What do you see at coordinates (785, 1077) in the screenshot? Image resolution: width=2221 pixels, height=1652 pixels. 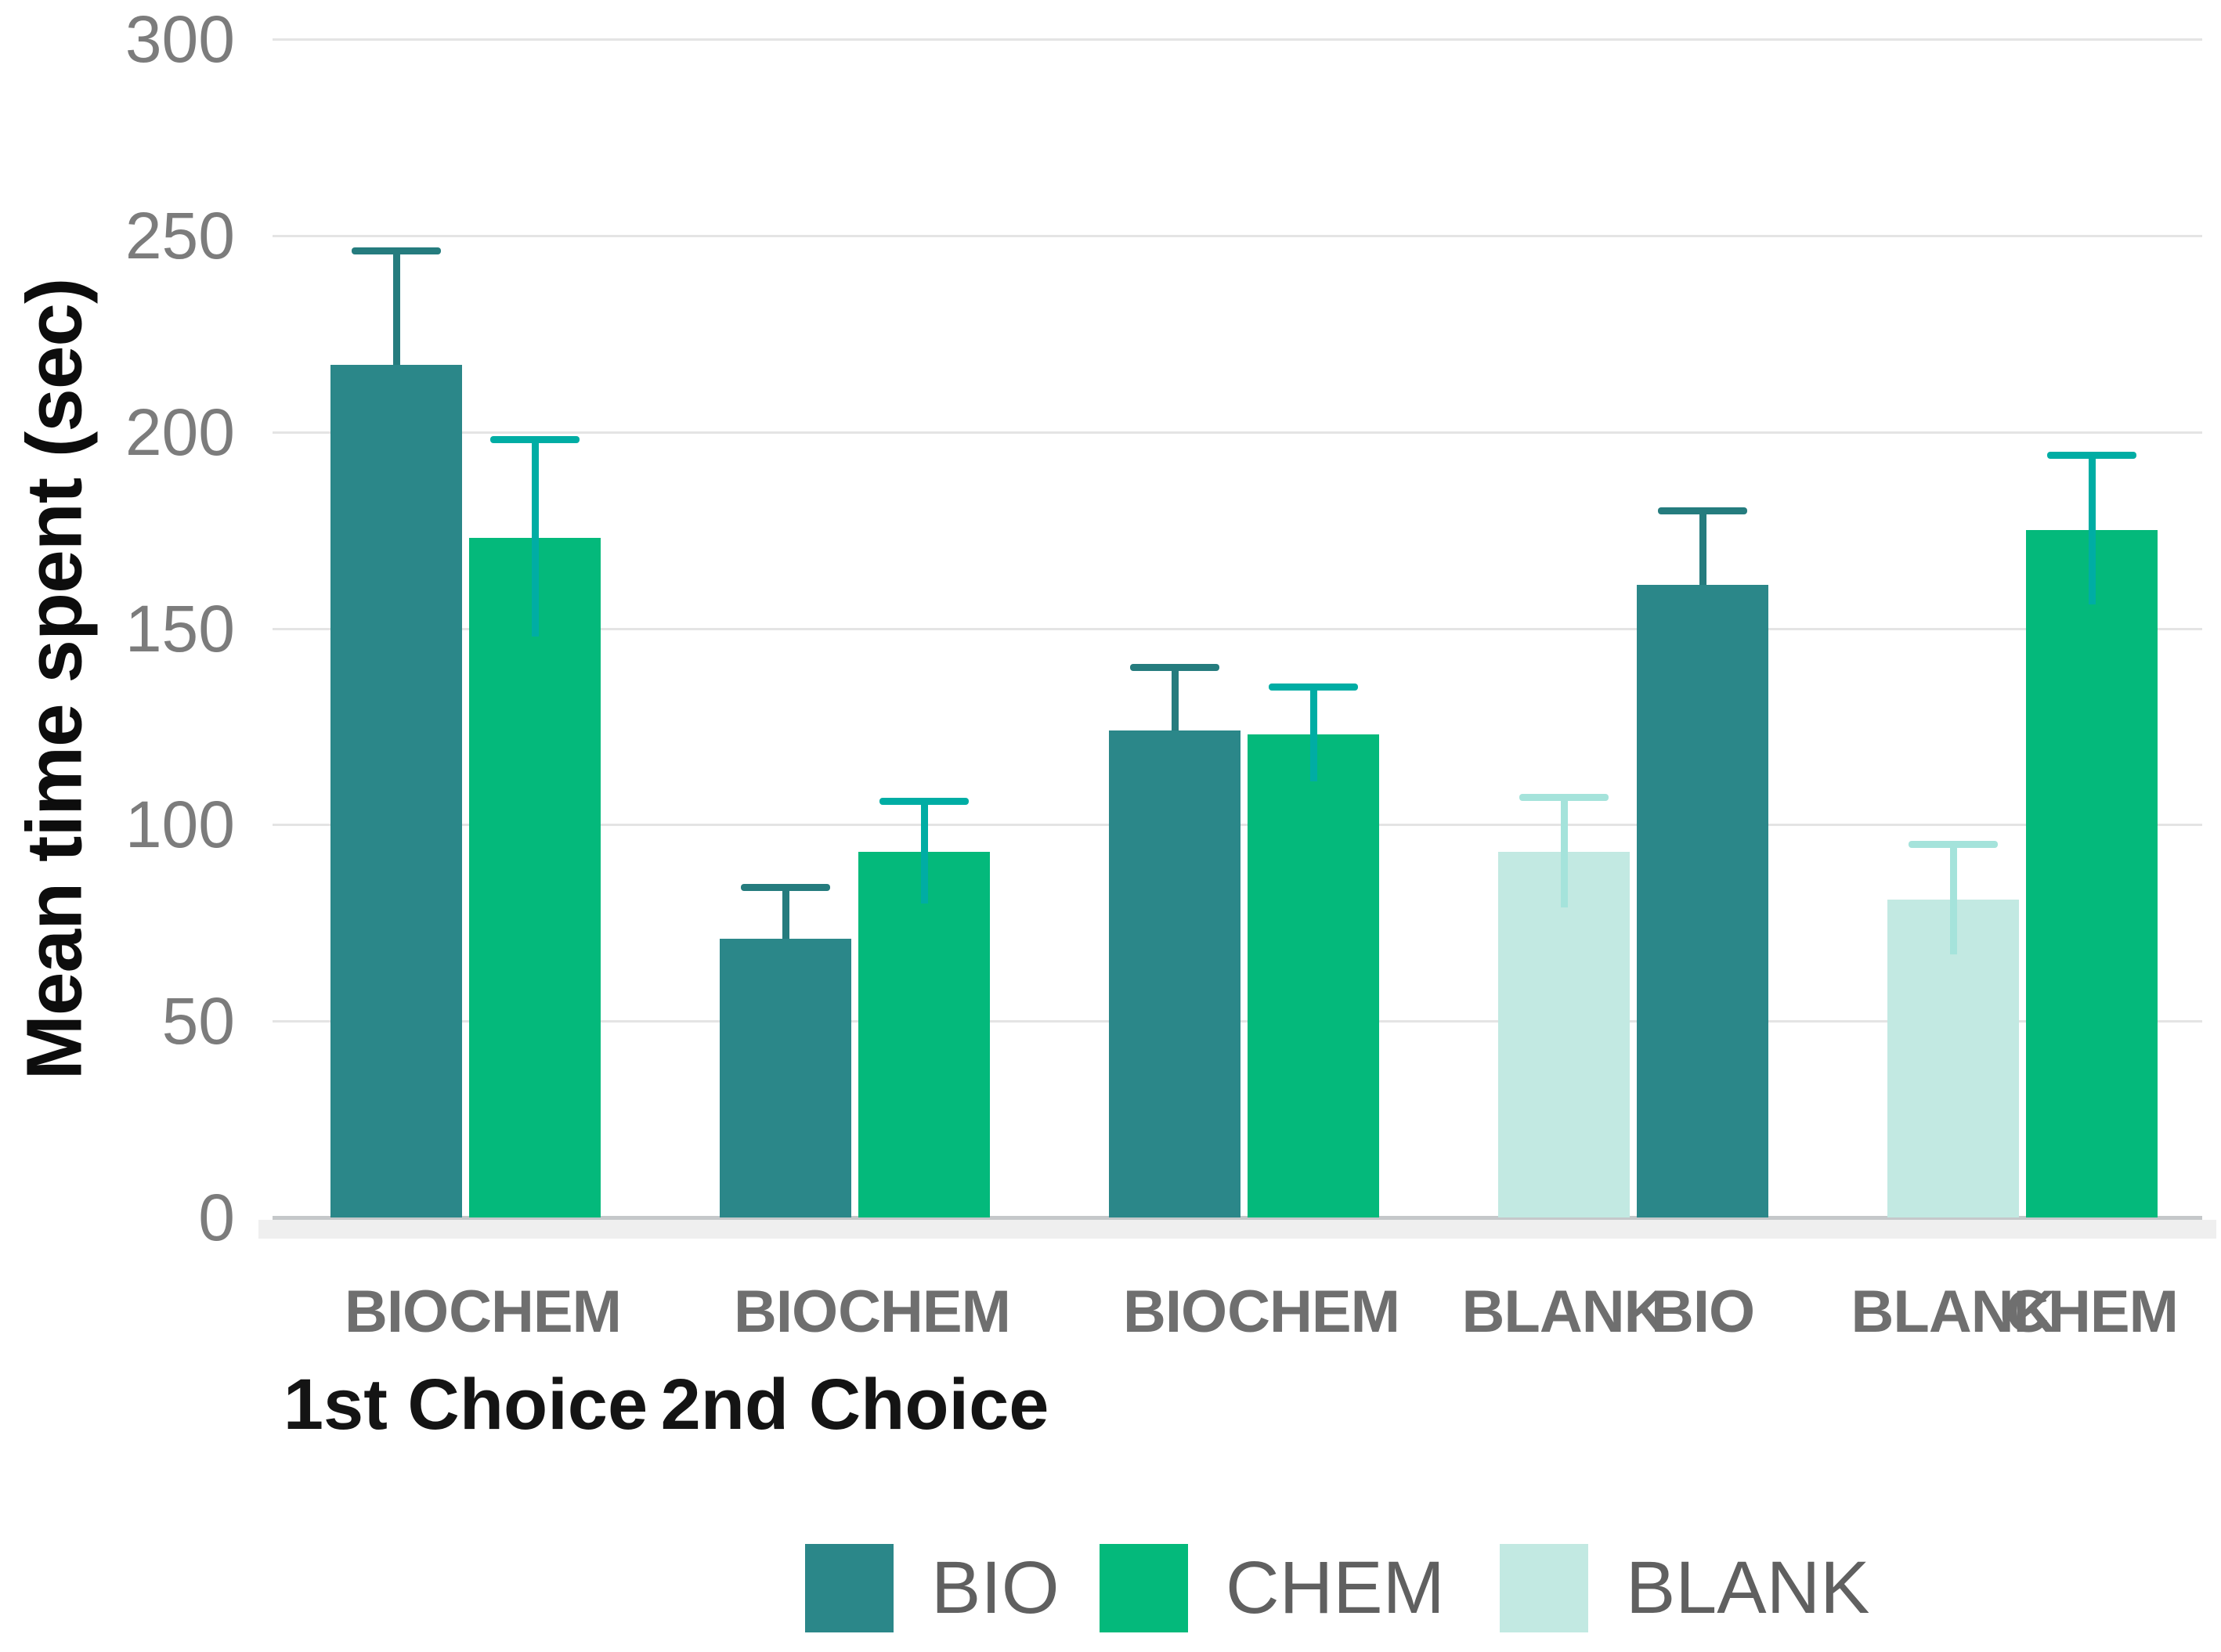 I see `bar-bio-2nd-choice` at bounding box center [785, 1077].